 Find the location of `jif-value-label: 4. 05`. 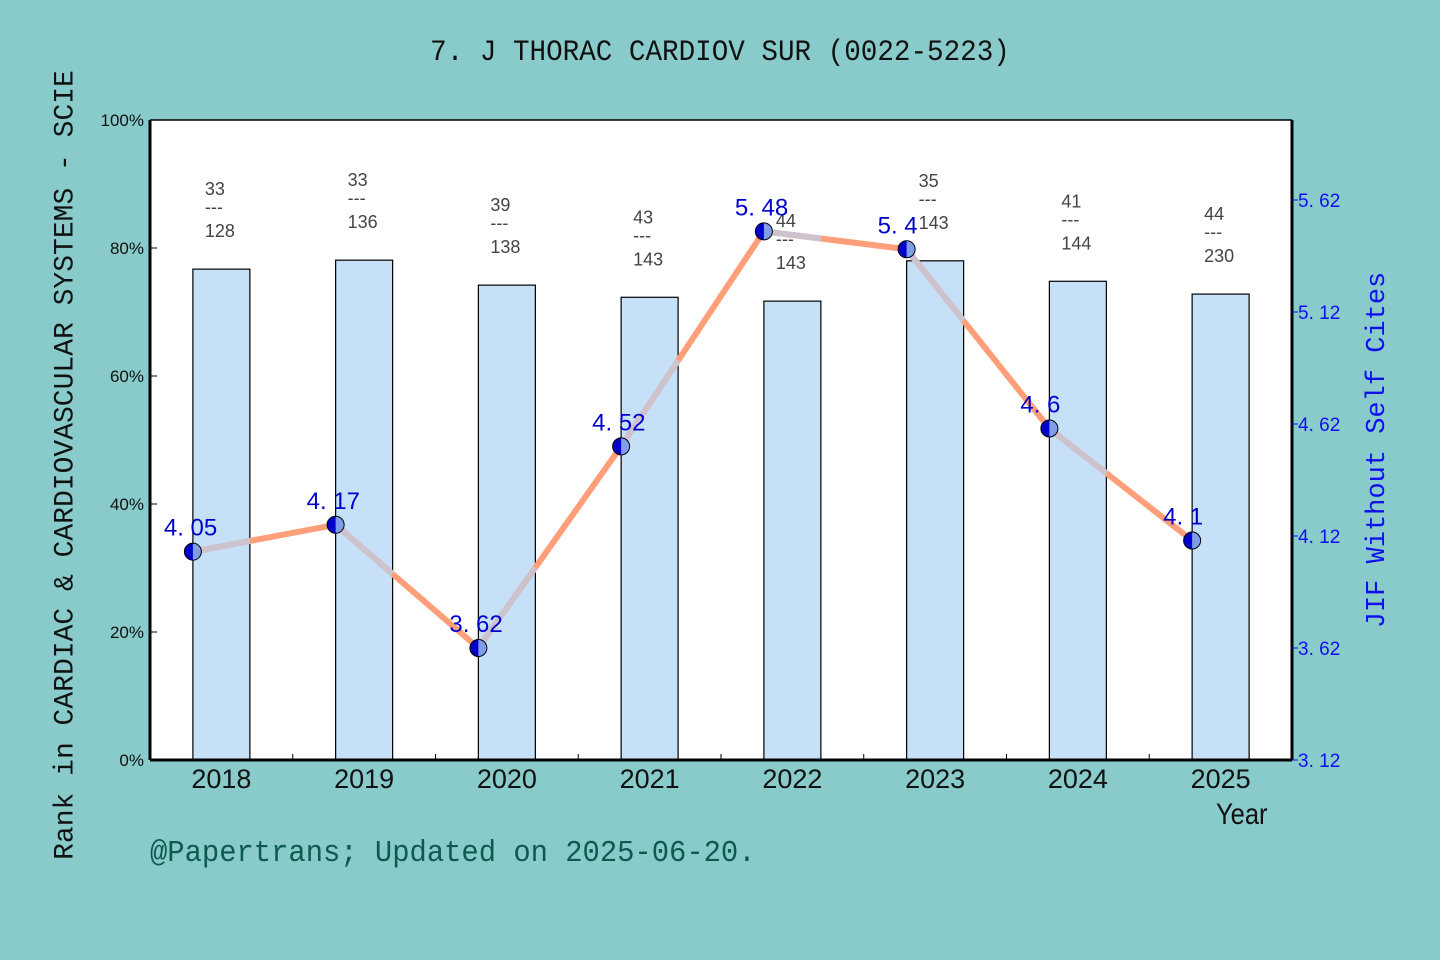

jif-value-label: 4. 05 is located at coordinates (190, 528).